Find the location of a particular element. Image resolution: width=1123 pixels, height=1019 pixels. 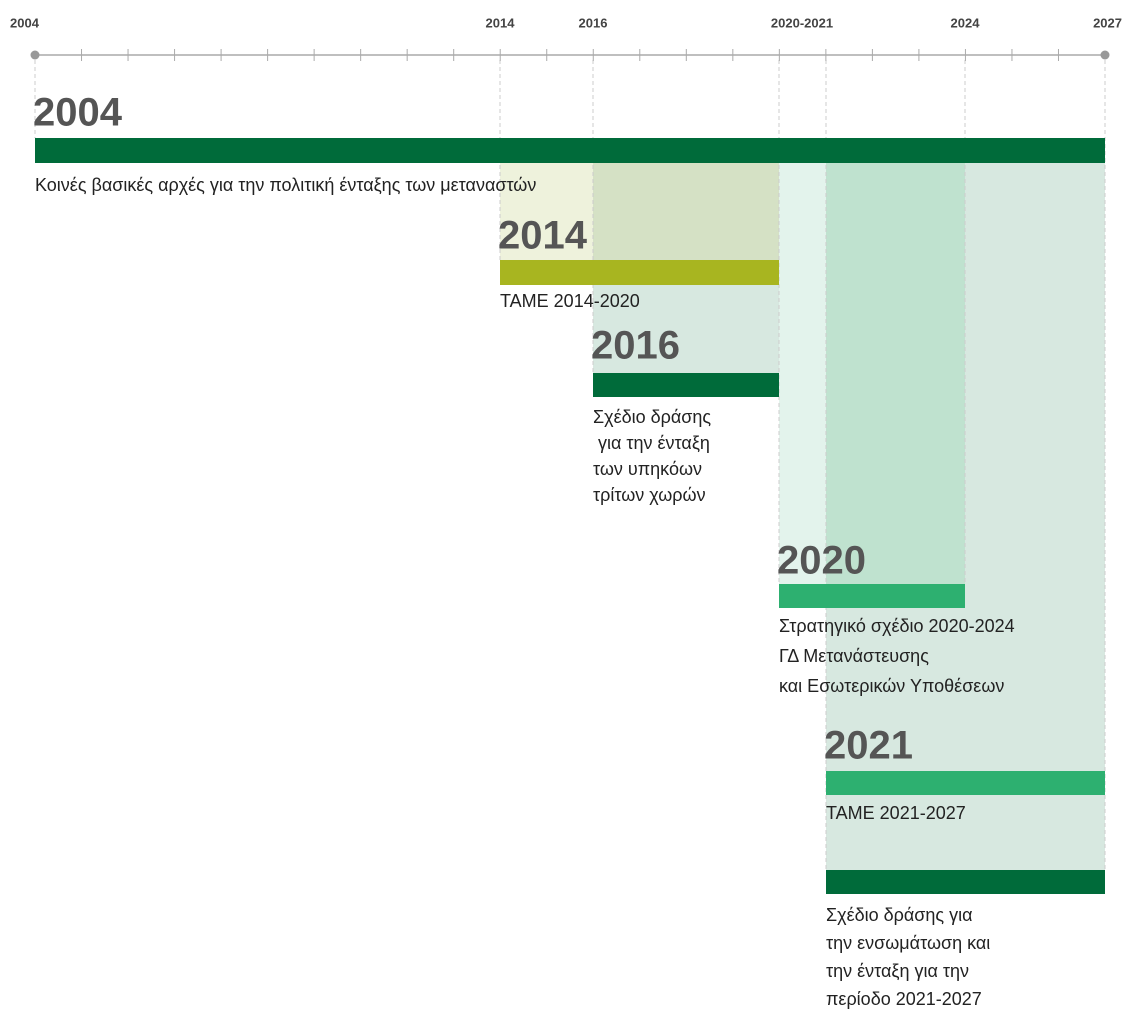

item-text: την ενσωμάτωση και is located at coordinates (908, 943).